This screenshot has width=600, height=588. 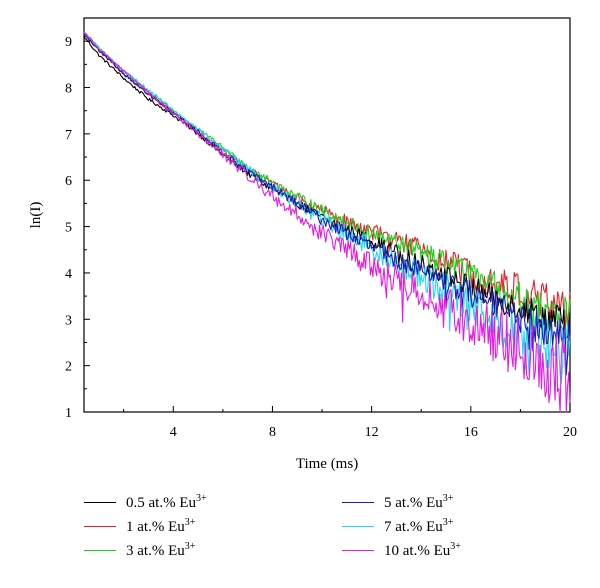 What do you see at coordinates (350, 423) in the screenshot?
I see `x-axis: 4 8 12 16 20` at bounding box center [350, 423].